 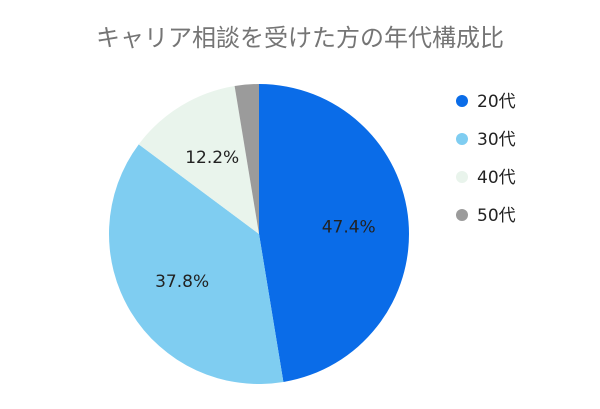 What do you see at coordinates (496, 216) in the screenshot?
I see `legend-label-4: 50代` at bounding box center [496, 216].